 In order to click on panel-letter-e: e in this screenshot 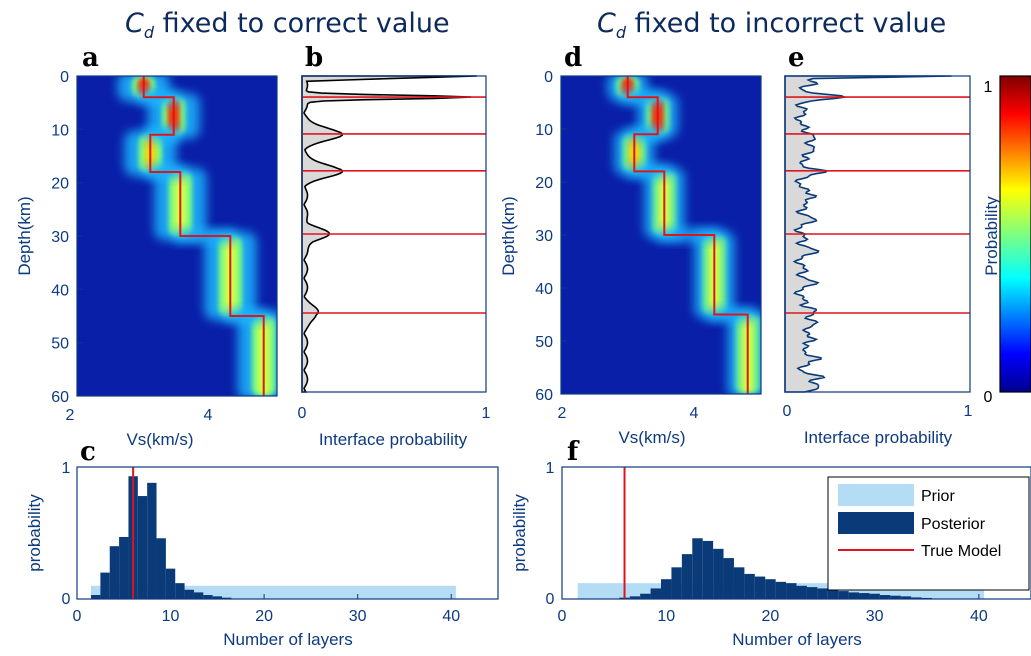, I will do `click(796, 58)`.